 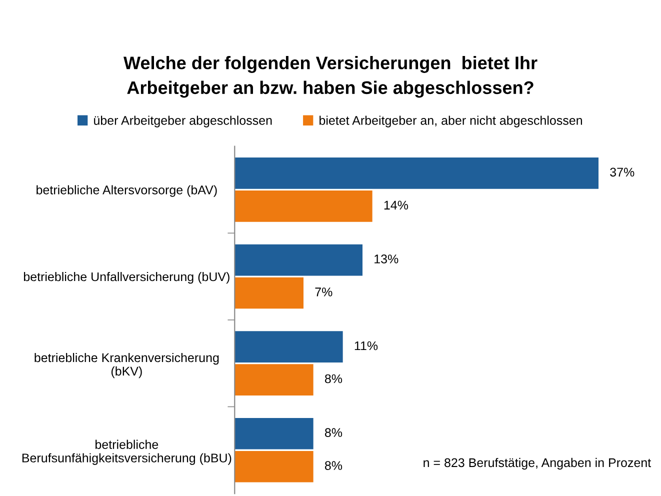 I want to click on chart-title: Welche der folgenden Versicherungen bietet Ihr Arbeitgeber an bzw. haben Sie abgeschlossen?, so click(x=331, y=77).